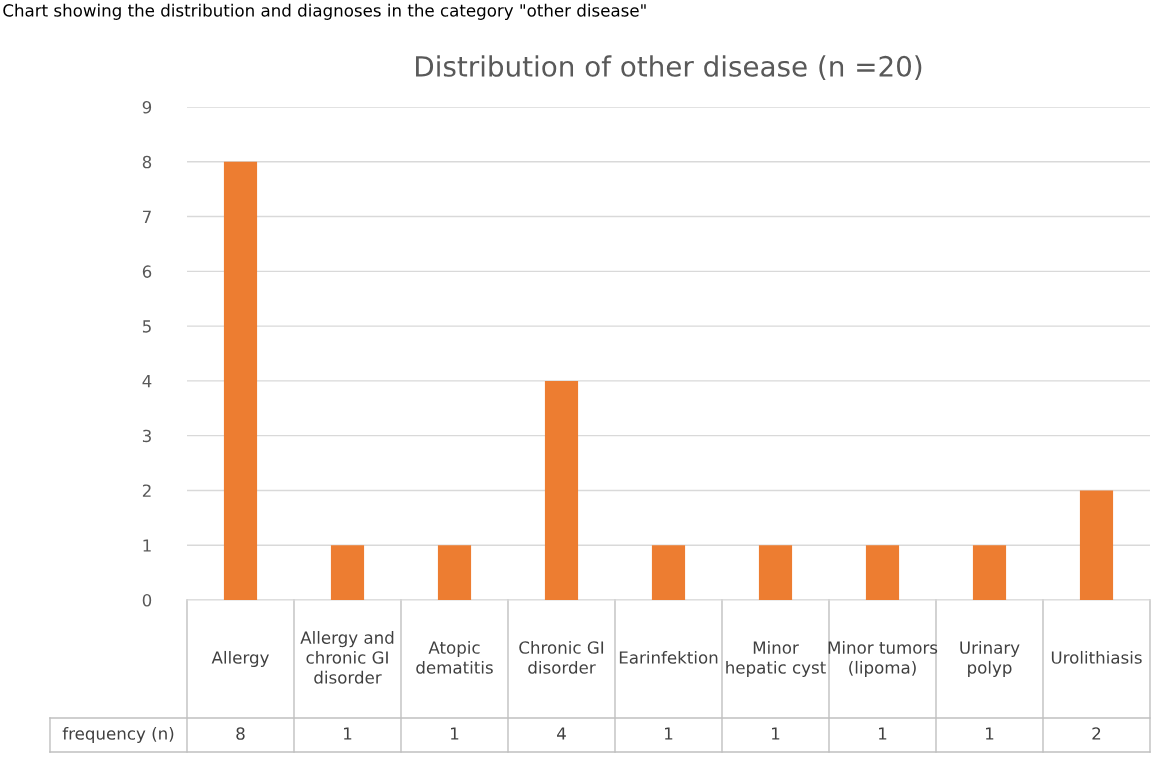 This screenshot has width=1168, height=762. I want to click on y-tick-label: 2, so click(146, 490).